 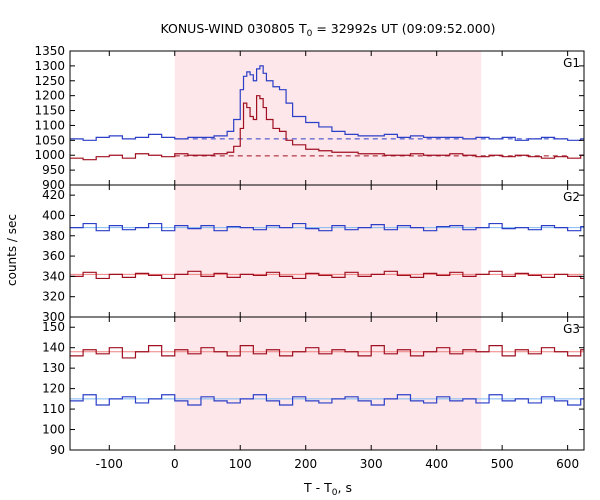 What do you see at coordinates (53, 276) in the screenshot?
I see `y-tick-label: 340` at bounding box center [53, 276].